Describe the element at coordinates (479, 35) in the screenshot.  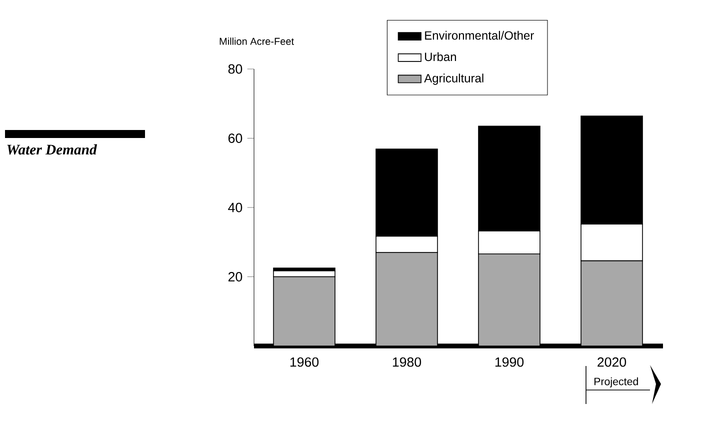
I see `legend-label: Environmental/Other` at that location.